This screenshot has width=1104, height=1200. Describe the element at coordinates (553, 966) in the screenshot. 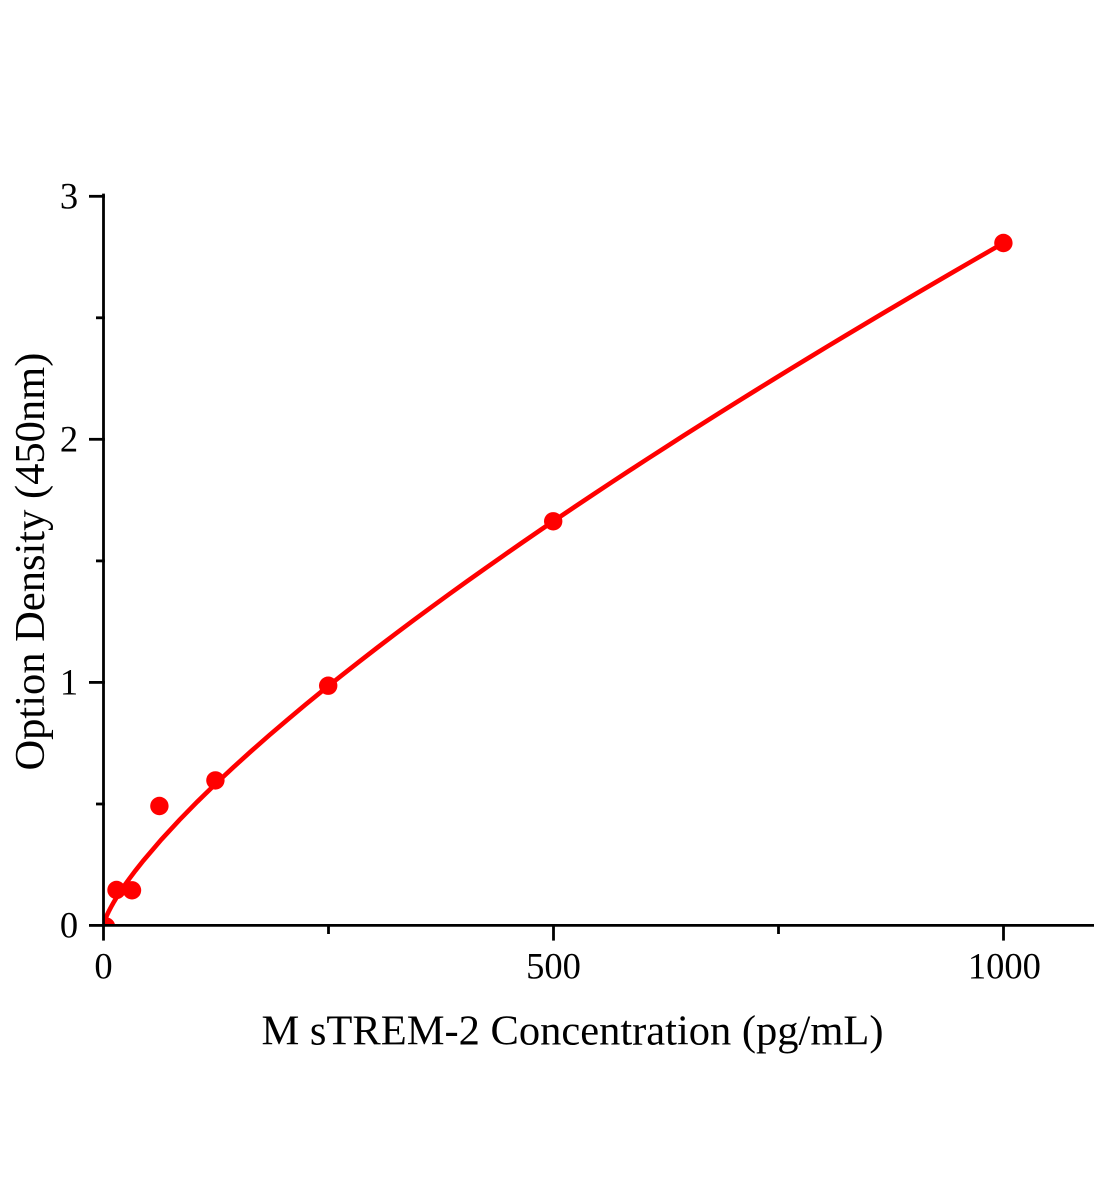

I see `svg-text: 500` at that location.